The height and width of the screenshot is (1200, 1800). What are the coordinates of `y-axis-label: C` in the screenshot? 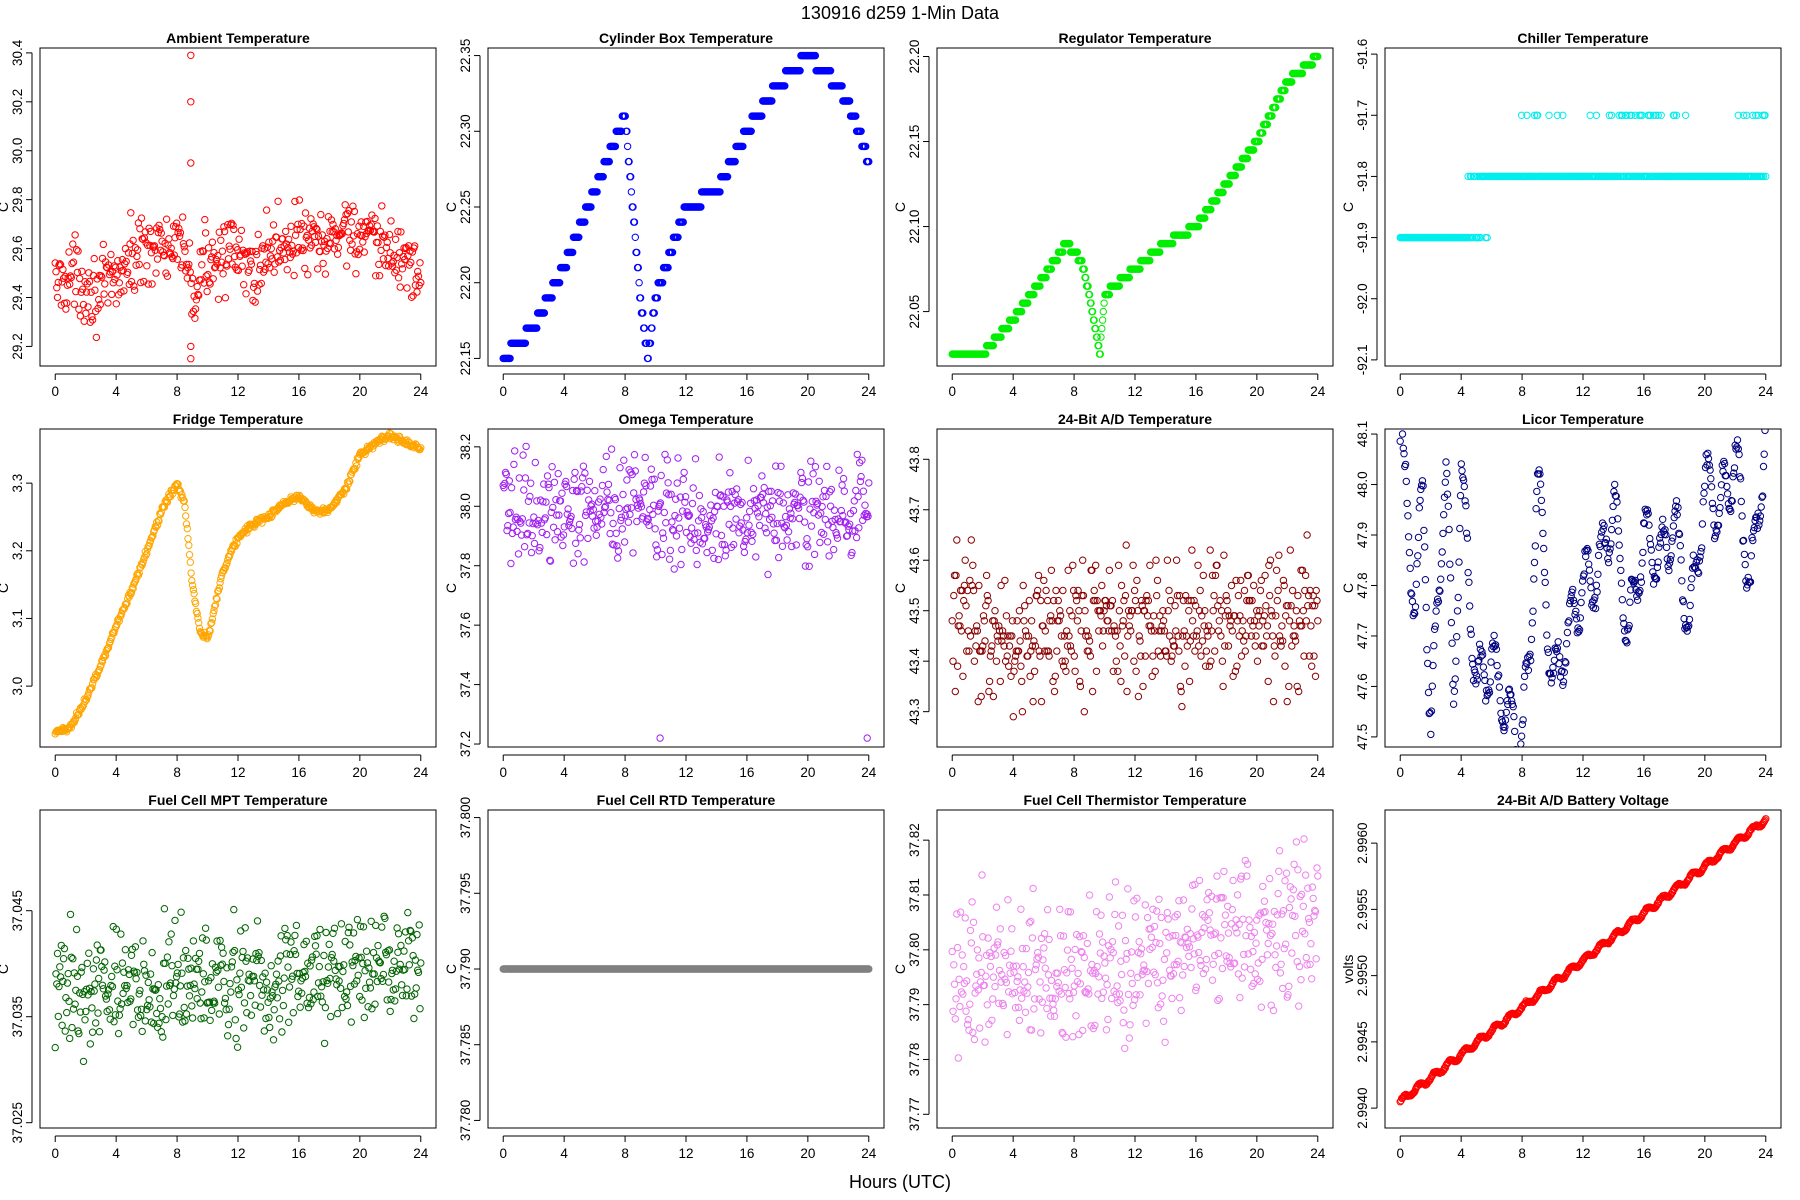 It's located at (451, 588).